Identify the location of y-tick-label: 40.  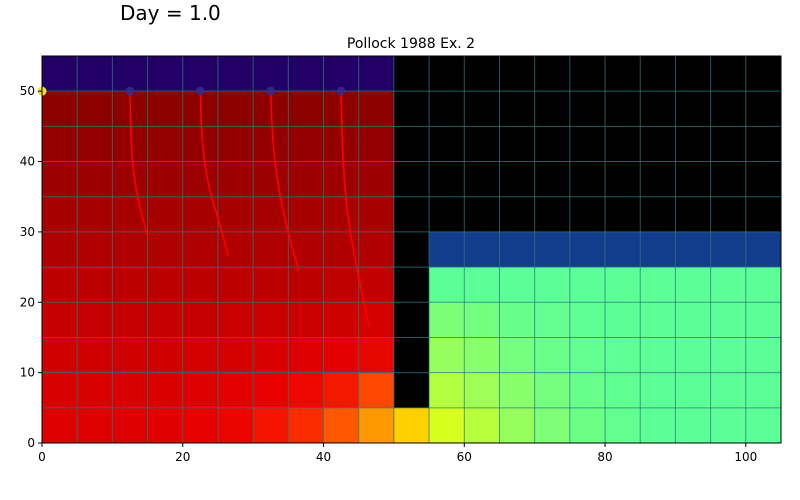
(27, 162).